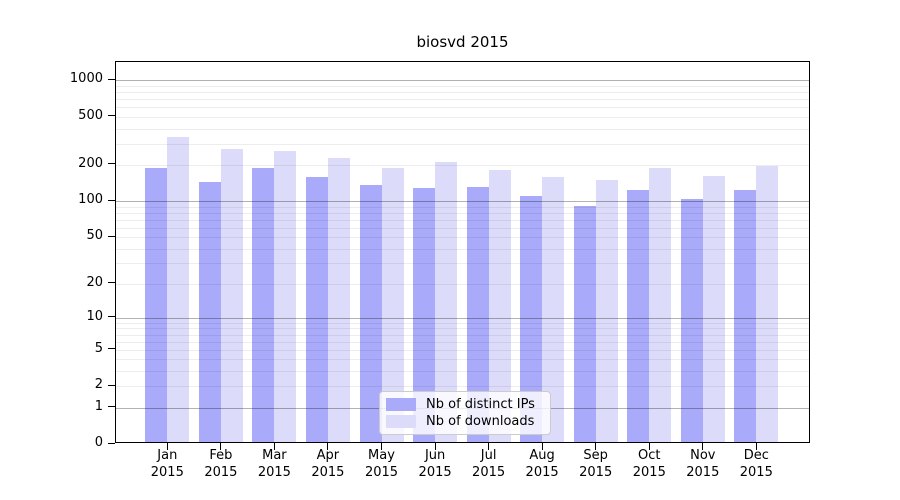 Image resolution: width=900 pixels, height=500 pixels. What do you see at coordinates (328, 464) in the screenshot?
I see `x-tick-label: Apr 2015` at bounding box center [328, 464].